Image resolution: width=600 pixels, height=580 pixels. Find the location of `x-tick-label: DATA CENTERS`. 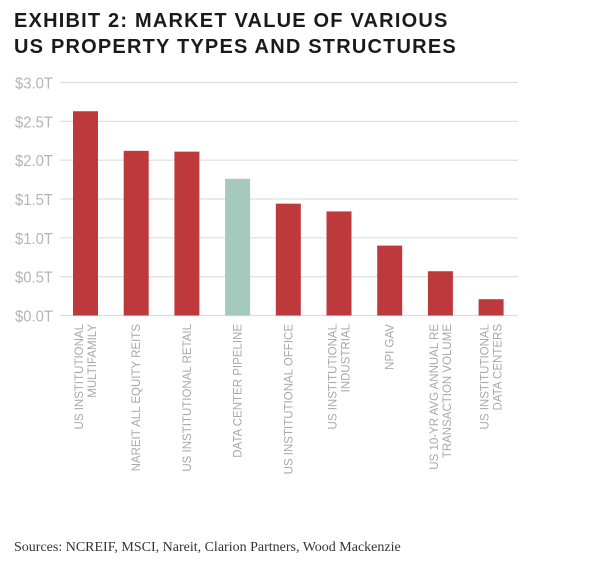

x-tick-label: DATA CENTERS is located at coordinates (499, 367).